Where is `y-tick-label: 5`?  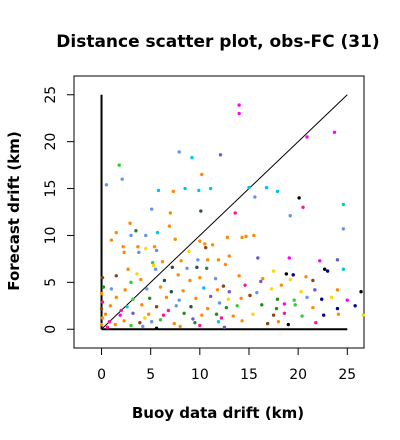 y-tick-label: 5 is located at coordinates (51, 282).